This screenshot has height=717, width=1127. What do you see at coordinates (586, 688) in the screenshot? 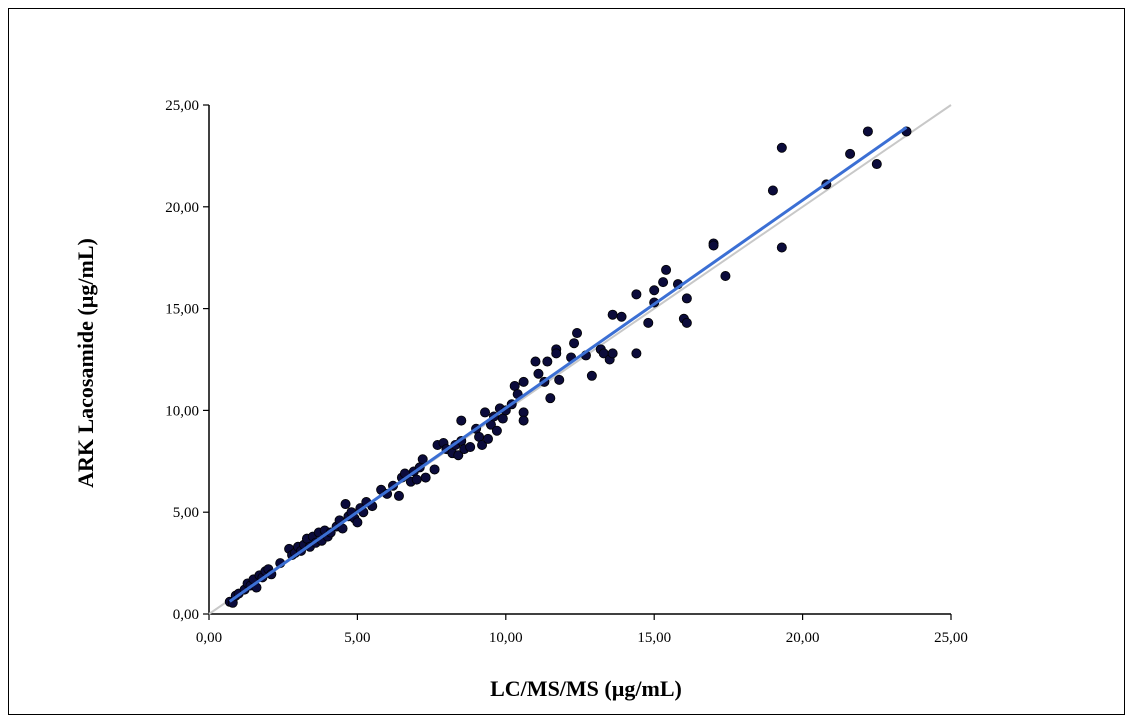
I see `x-axis-title: LC/MS/MS (µg/mL)` at bounding box center [586, 688].